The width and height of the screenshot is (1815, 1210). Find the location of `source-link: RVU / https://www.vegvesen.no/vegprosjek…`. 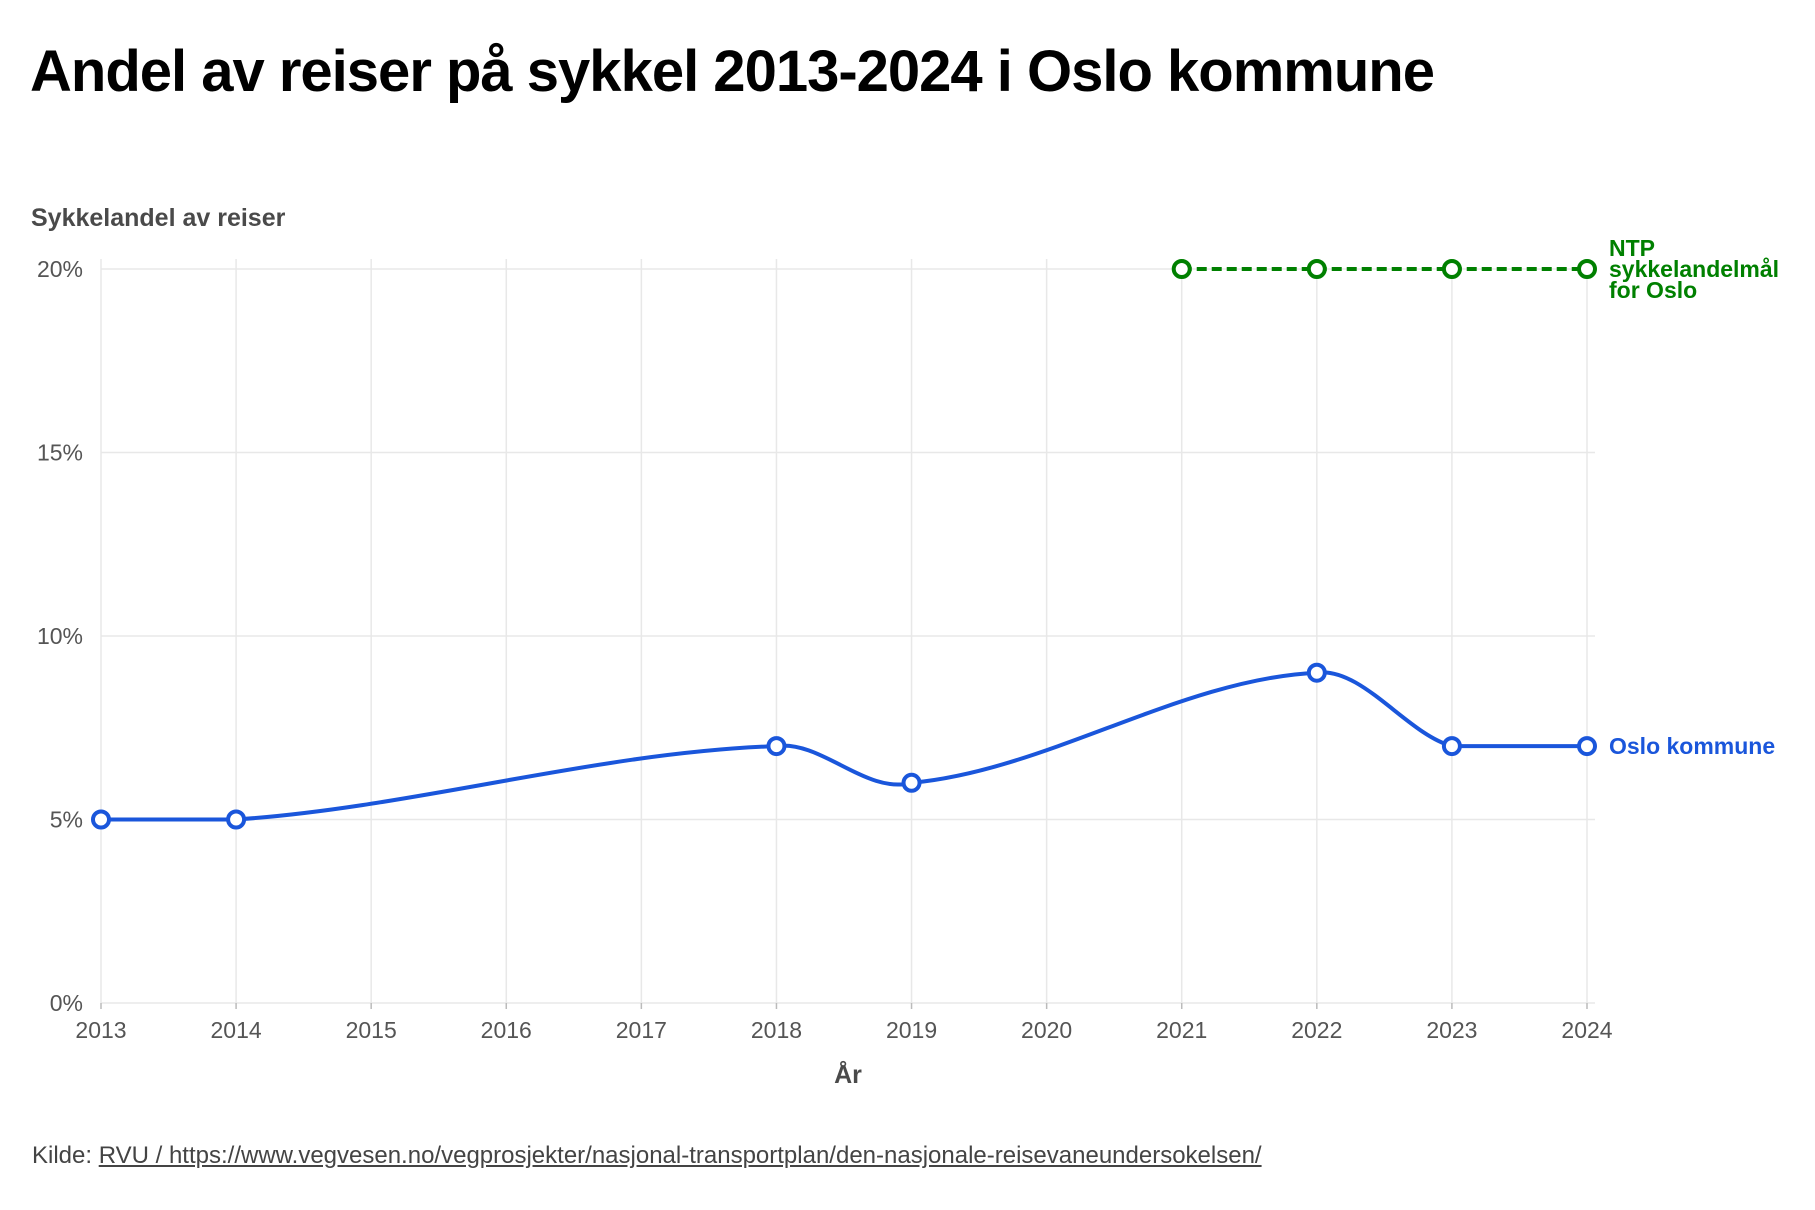

source-link: RVU / https://www.vegvesen.no/vegprosjek… is located at coordinates (680, 1155).